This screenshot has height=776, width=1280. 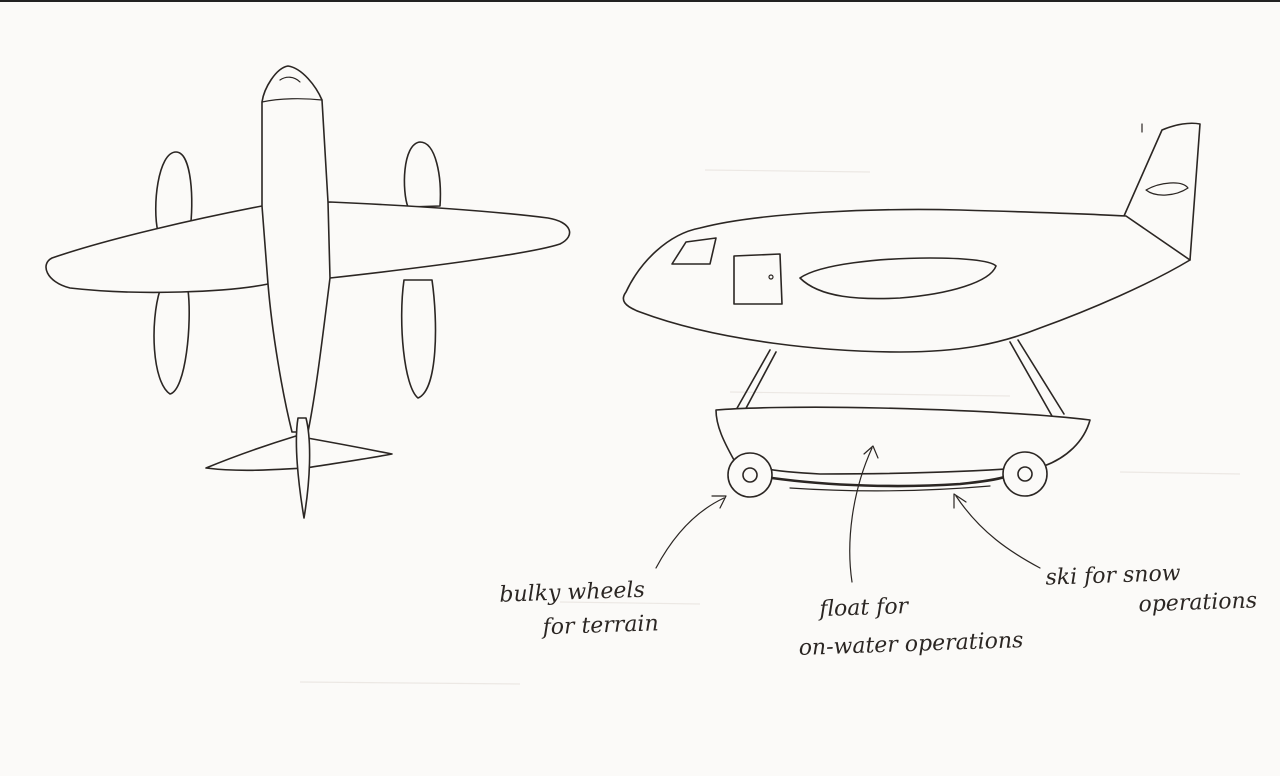 What do you see at coordinates (848, 514) in the screenshot?
I see `annotation-arrows` at bounding box center [848, 514].